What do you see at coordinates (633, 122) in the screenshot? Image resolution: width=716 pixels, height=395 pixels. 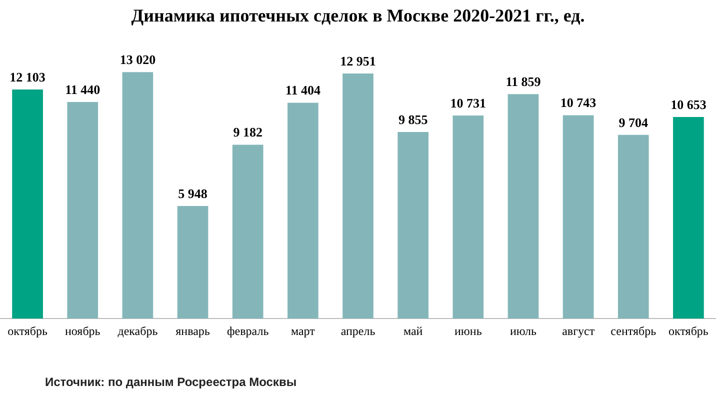 I see `data-label: 9 704` at bounding box center [633, 122].